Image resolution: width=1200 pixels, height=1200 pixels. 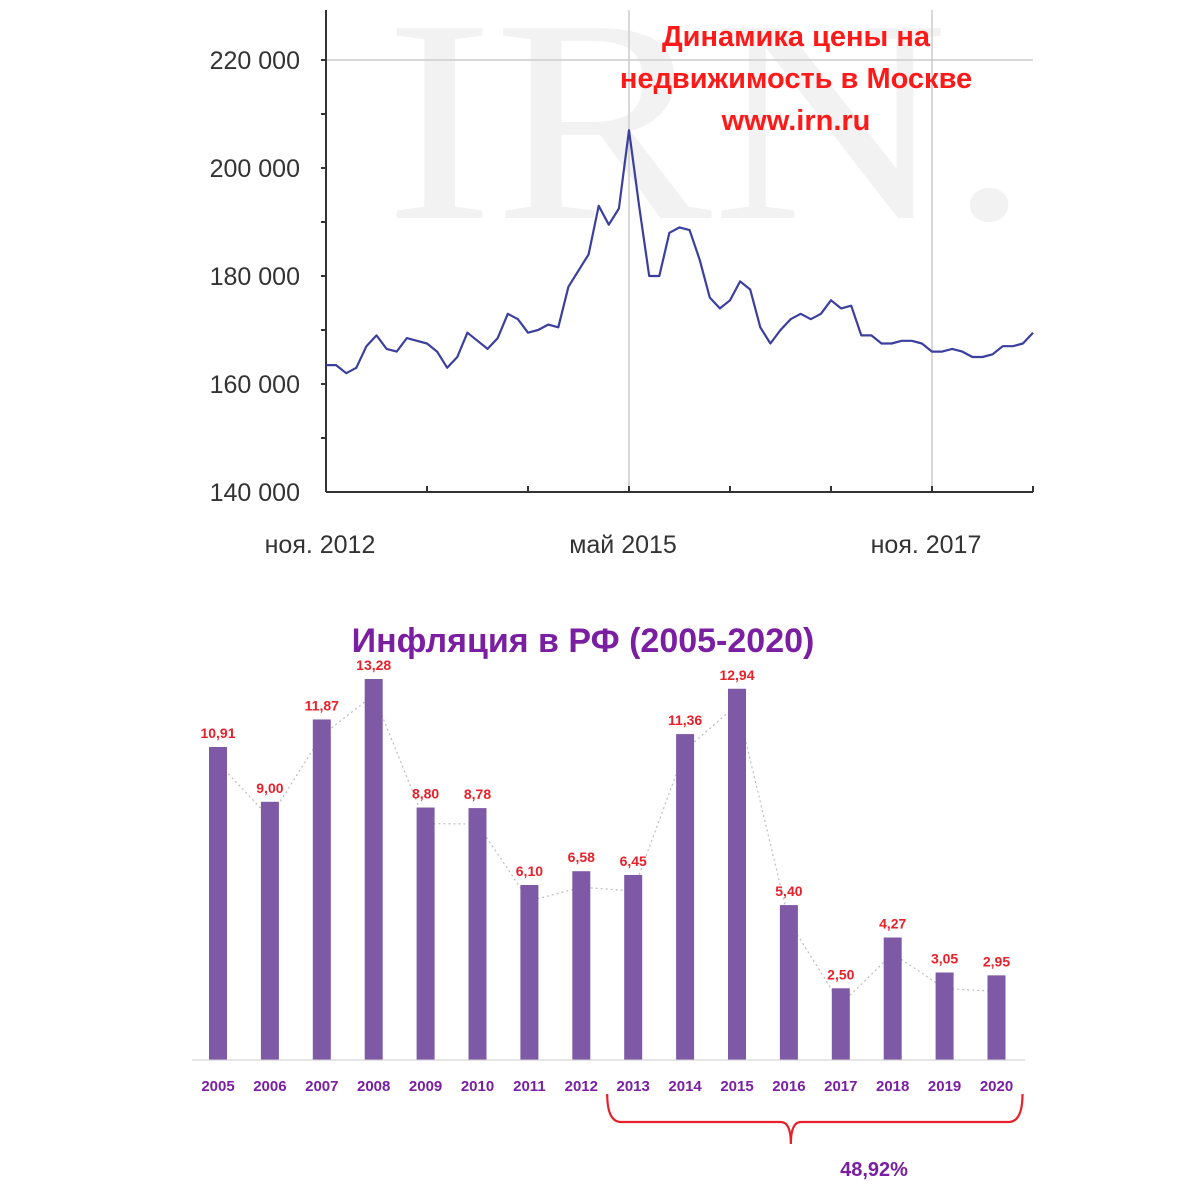 What do you see at coordinates (373, 1086) in the screenshot?
I see `year-label-2008: 2008` at bounding box center [373, 1086].